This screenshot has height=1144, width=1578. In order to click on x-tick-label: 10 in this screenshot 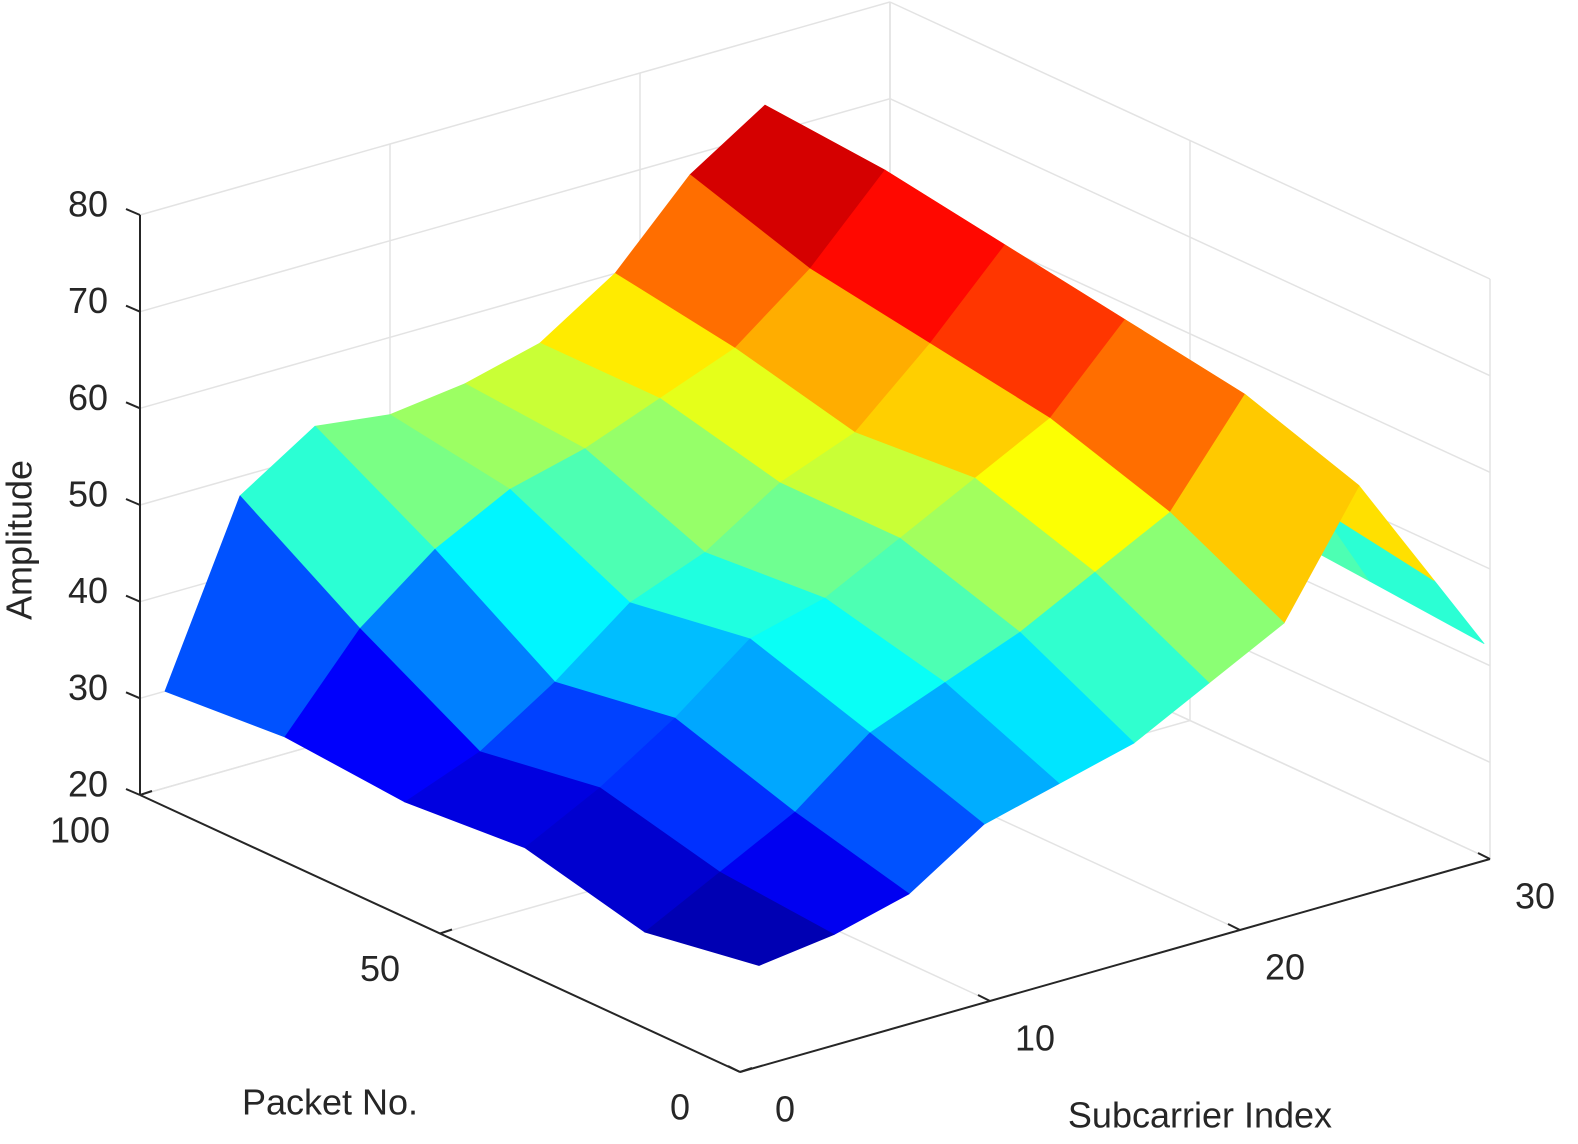, I will do `click(1035, 1038)`.